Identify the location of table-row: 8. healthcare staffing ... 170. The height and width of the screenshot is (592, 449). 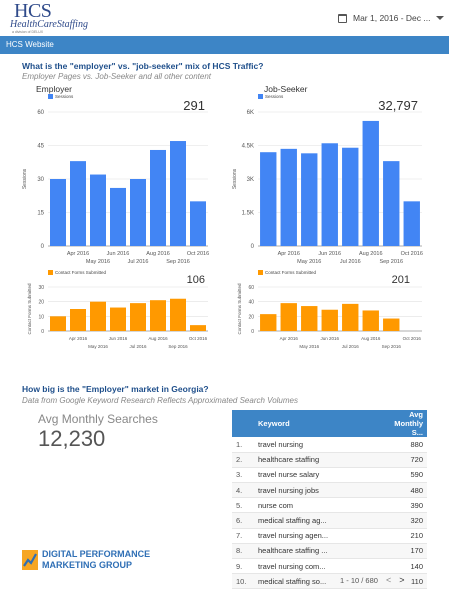
(329, 551).